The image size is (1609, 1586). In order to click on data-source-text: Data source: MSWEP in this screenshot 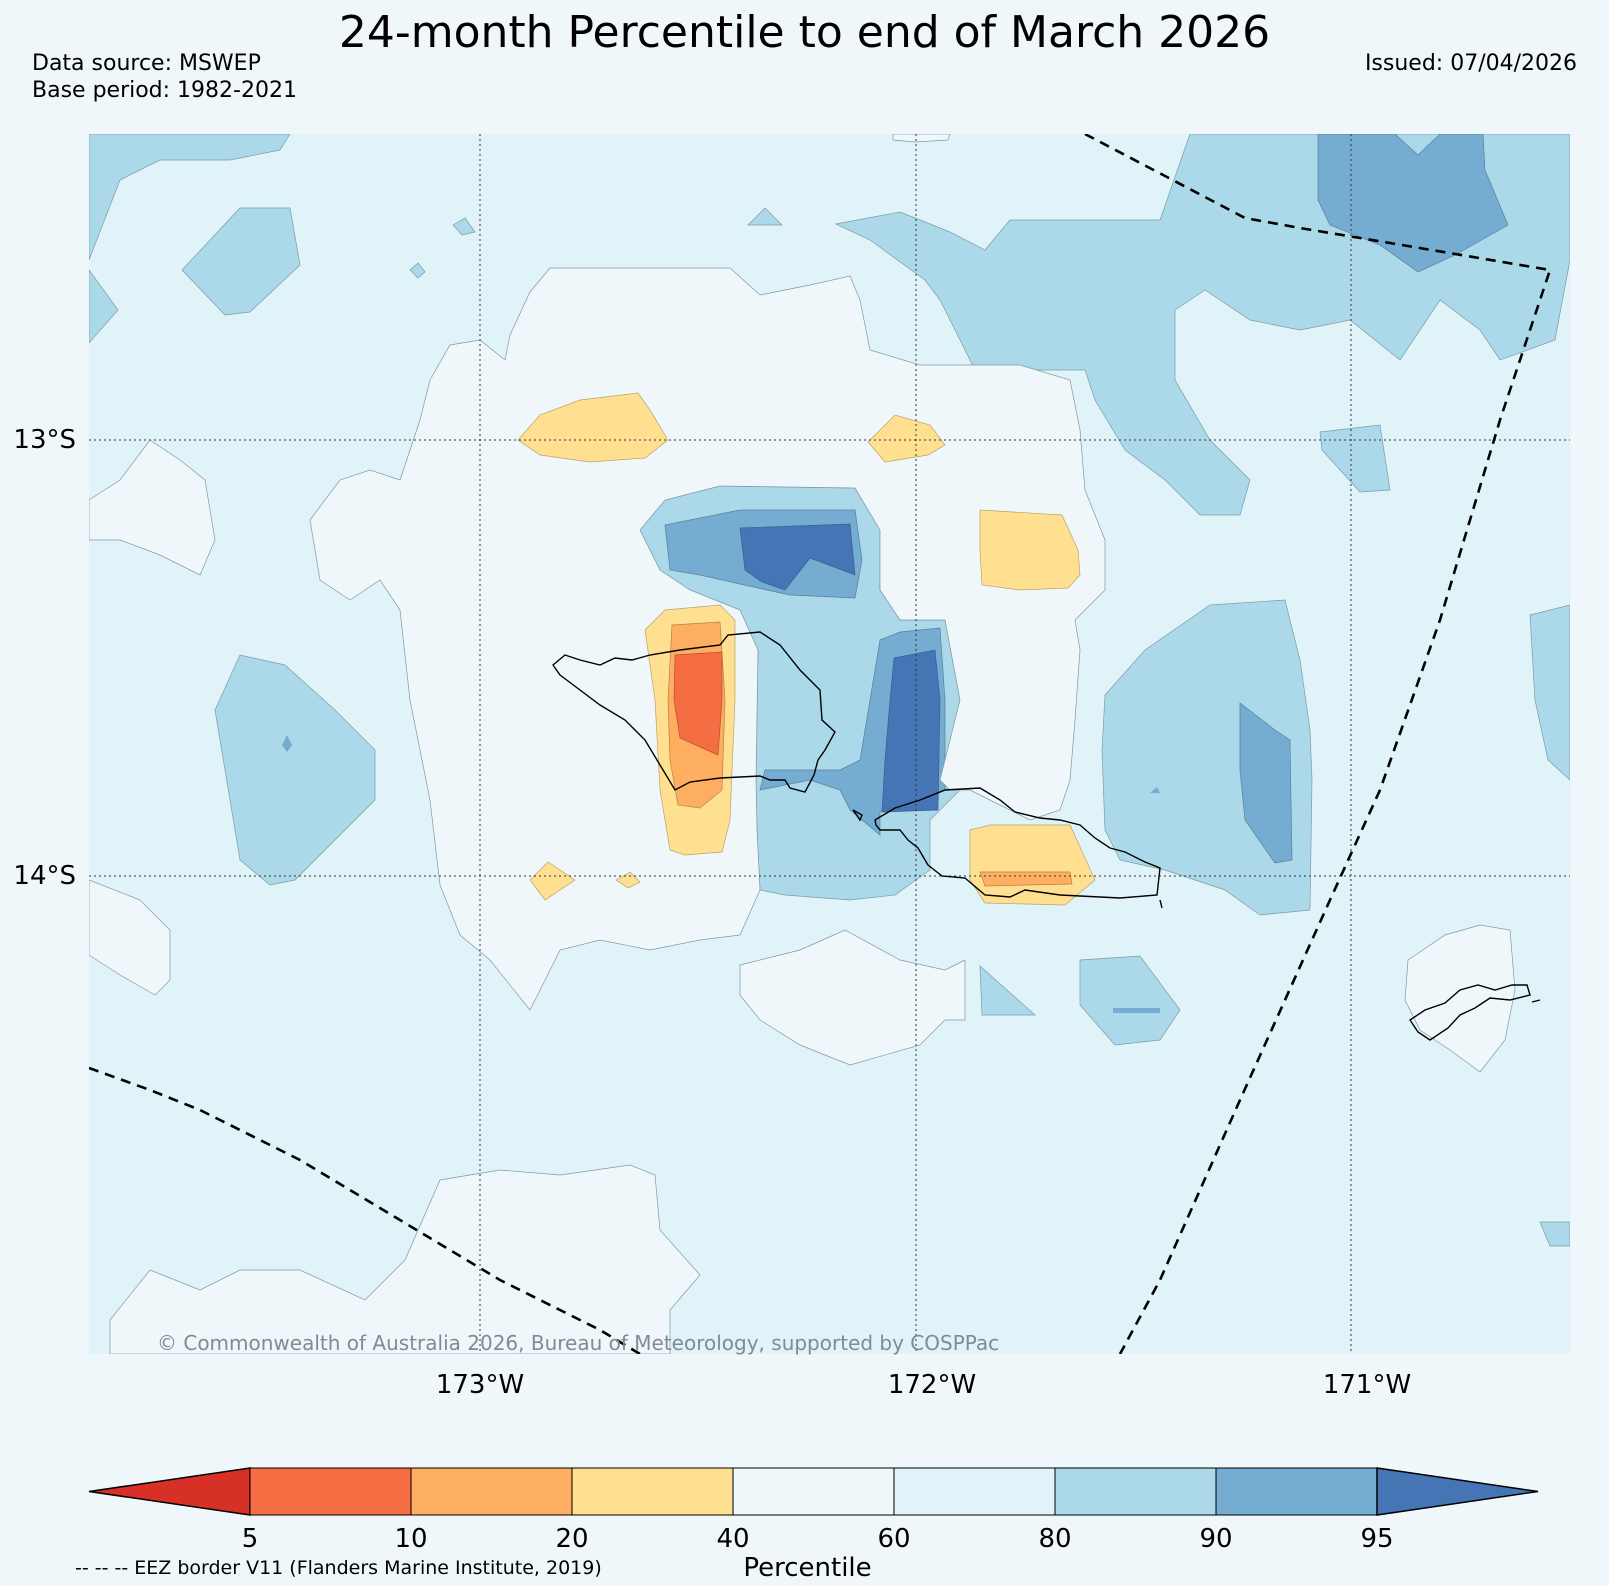, I will do `click(146, 63)`.